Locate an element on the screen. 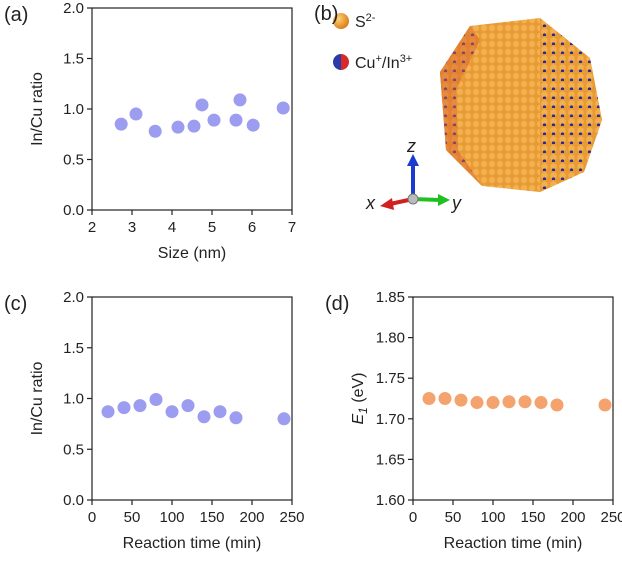 The width and height of the screenshot is (622, 567). y-tick-label: 1.60 is located at coordinates (390, 500).